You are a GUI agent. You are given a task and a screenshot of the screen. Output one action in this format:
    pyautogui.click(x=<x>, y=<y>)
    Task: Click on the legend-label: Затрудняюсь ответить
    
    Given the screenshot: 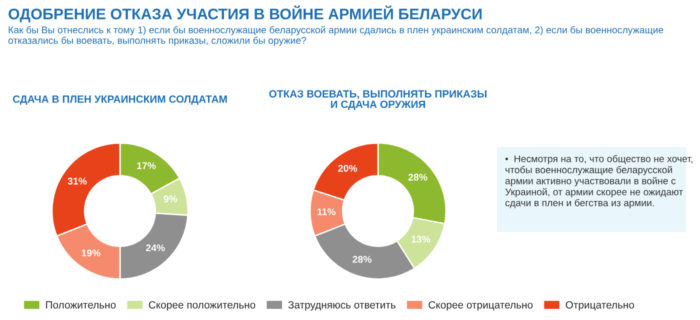 What is the action you would take?
    pyautogui.click(x=342, y=306)
    